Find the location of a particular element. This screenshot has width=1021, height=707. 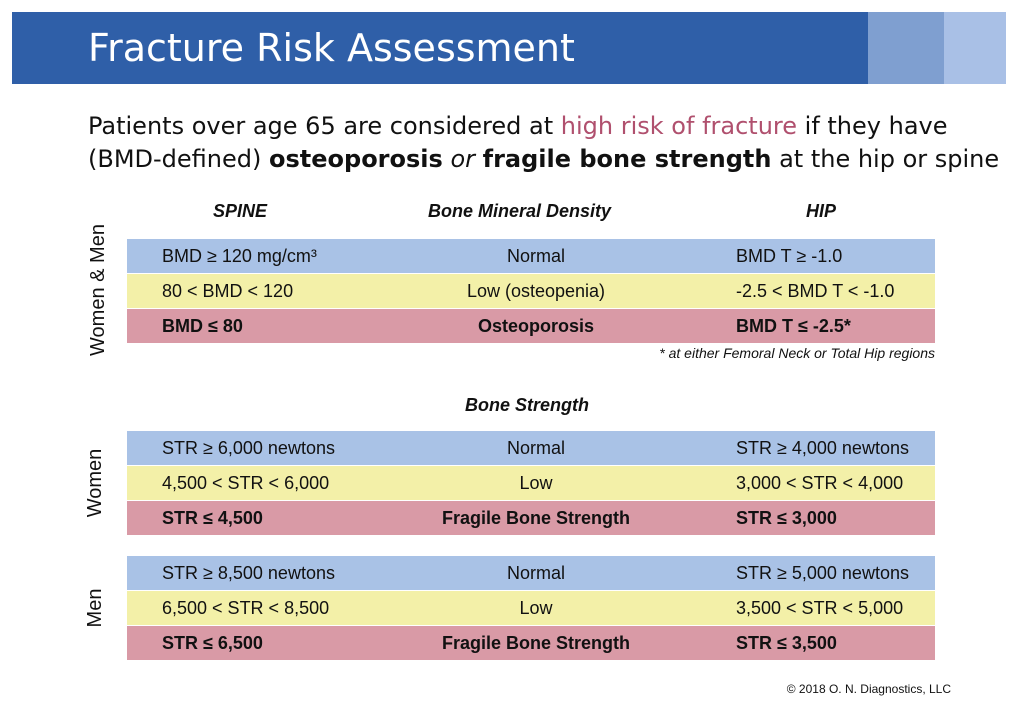

spine-cell: STR ≤ 6,500 is located at coordinates (212, 643).